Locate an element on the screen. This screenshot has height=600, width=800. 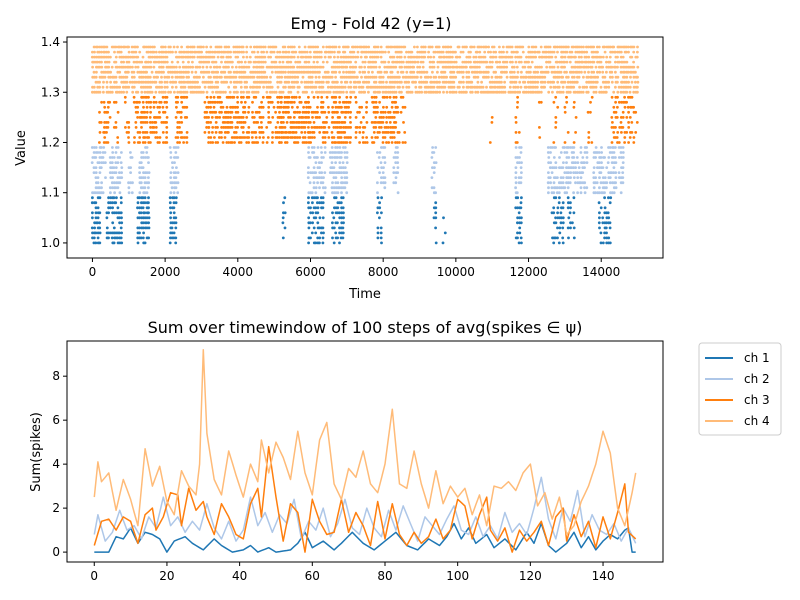
line-series-ch2 is located at coordinates (365, 510).